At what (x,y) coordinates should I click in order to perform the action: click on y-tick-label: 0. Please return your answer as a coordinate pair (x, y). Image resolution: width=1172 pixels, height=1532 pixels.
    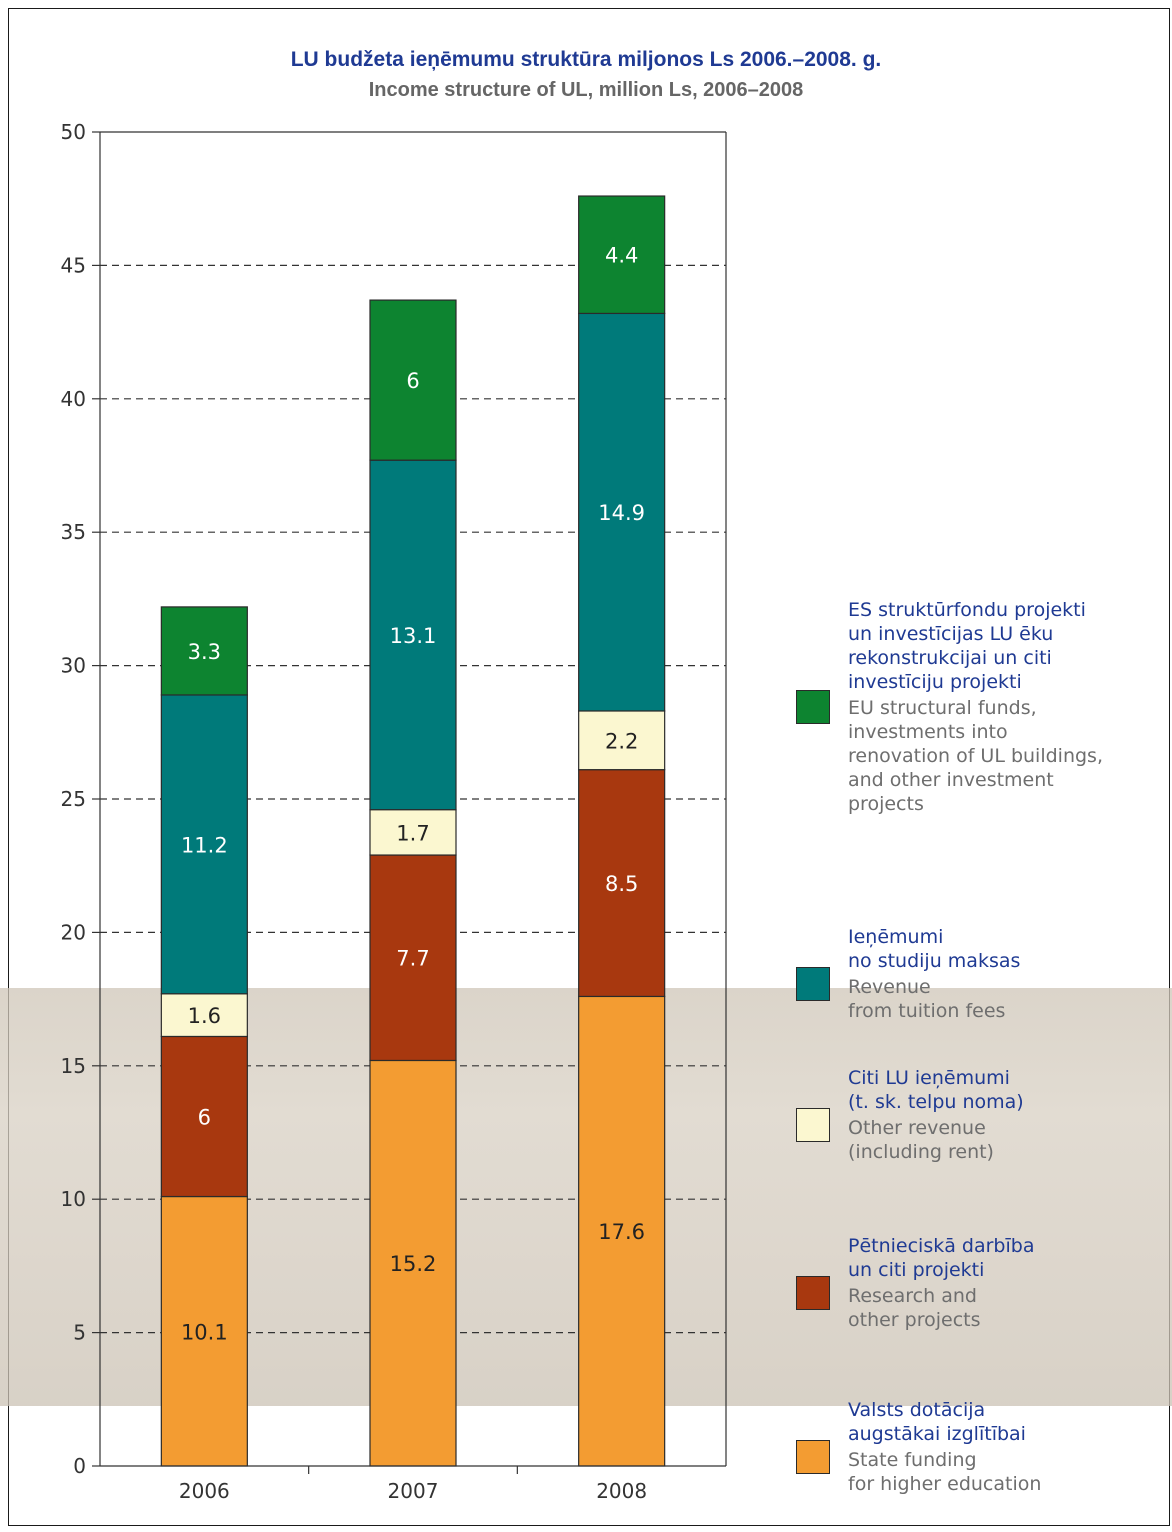
    Looking at the image, I should click on (79, 1466).